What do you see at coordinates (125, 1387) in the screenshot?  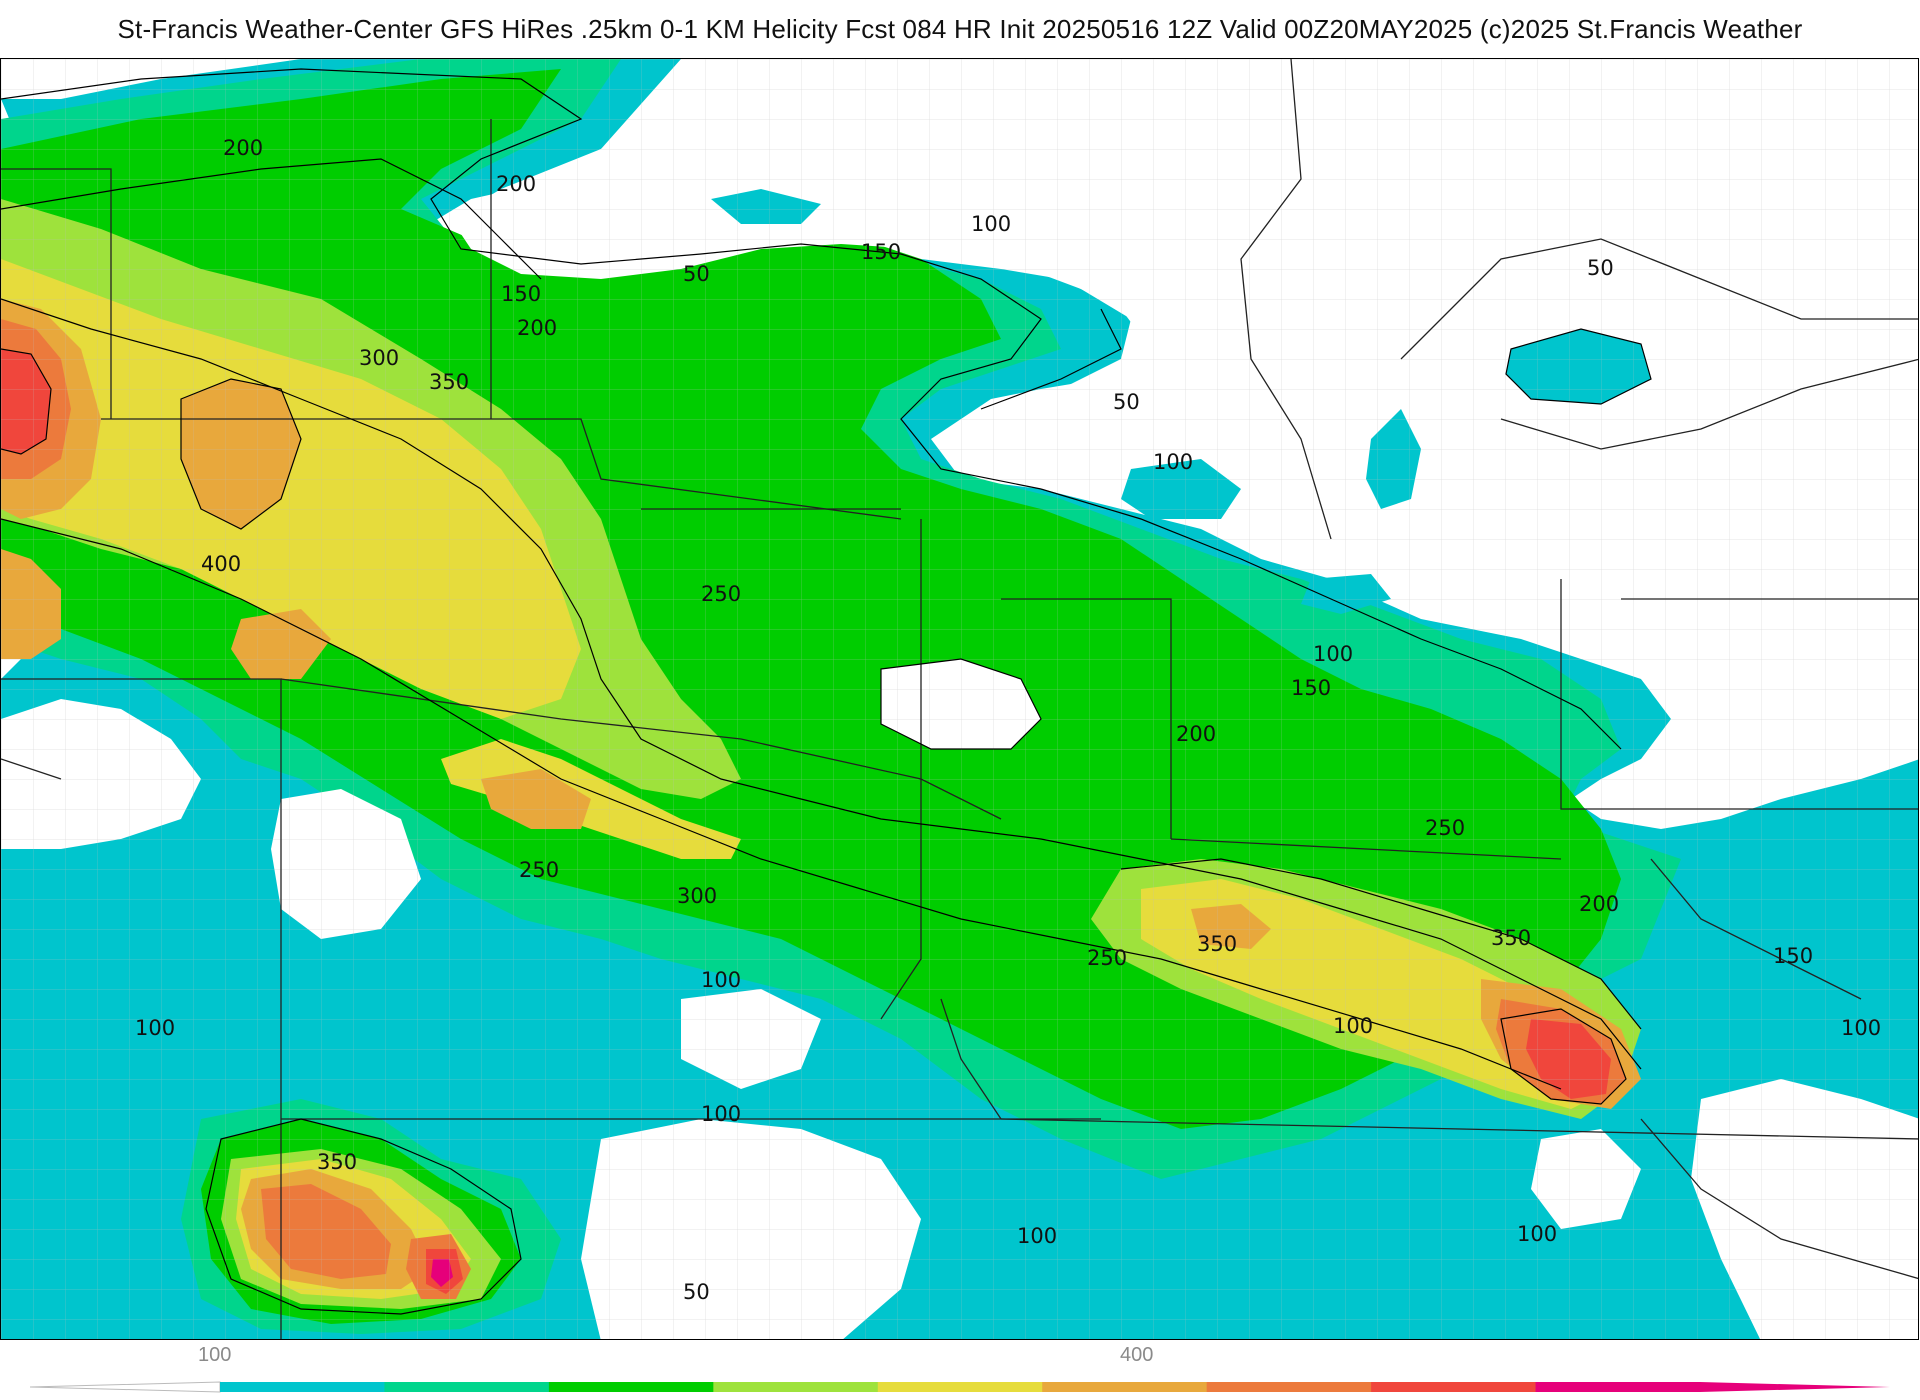 I see `colorbar-left-arrow` at bounding box center [125, 1387].